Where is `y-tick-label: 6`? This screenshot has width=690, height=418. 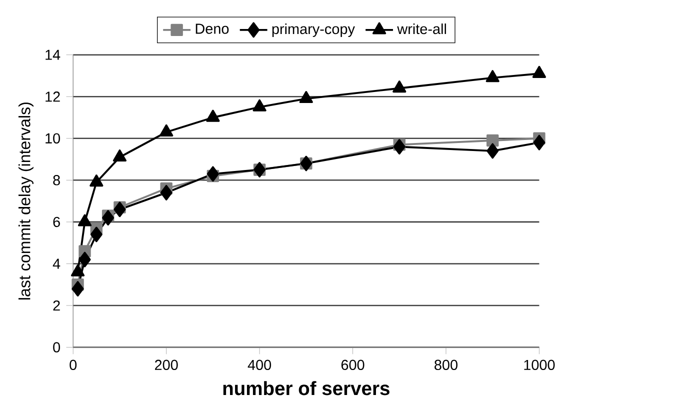
y-tick-label: 6 is located at coordinates (56, 222).